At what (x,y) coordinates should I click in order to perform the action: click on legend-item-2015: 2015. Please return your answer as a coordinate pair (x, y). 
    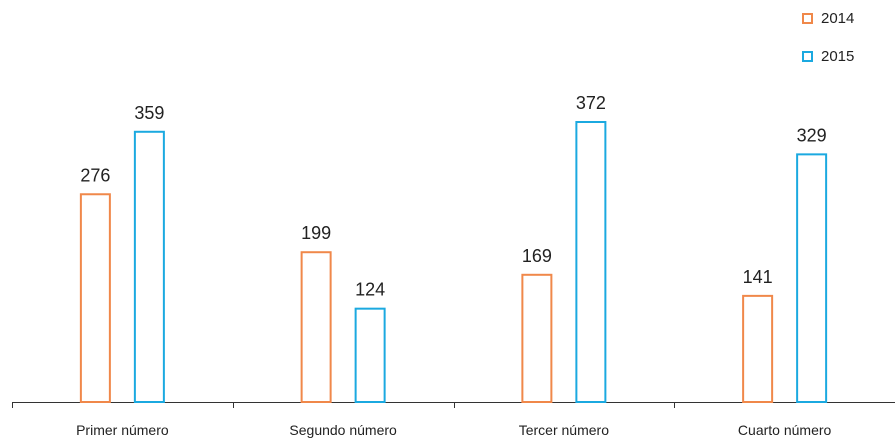
    Looking at the image, I should click on (828, 56).